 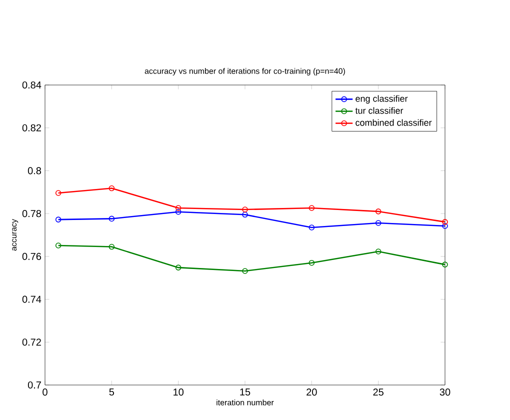 What do you see at coordinates (32, 214) in the screenshot?
I see `y-tick-label: 0.78` at bounding box center [32, 214].